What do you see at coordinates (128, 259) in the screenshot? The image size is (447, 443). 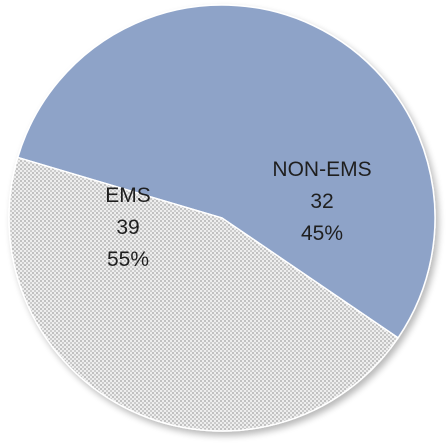 I see `slice-ems-percent-label: 55%` at bounding box center [128, 259].